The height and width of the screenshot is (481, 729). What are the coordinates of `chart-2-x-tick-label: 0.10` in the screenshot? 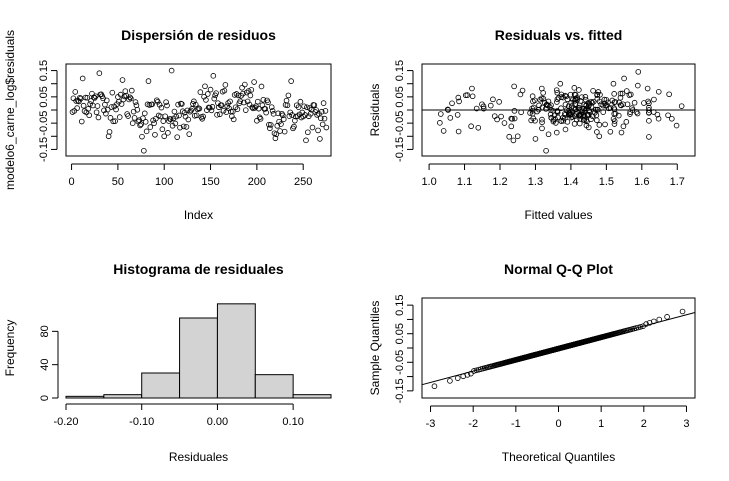 It's located at (292, 422).